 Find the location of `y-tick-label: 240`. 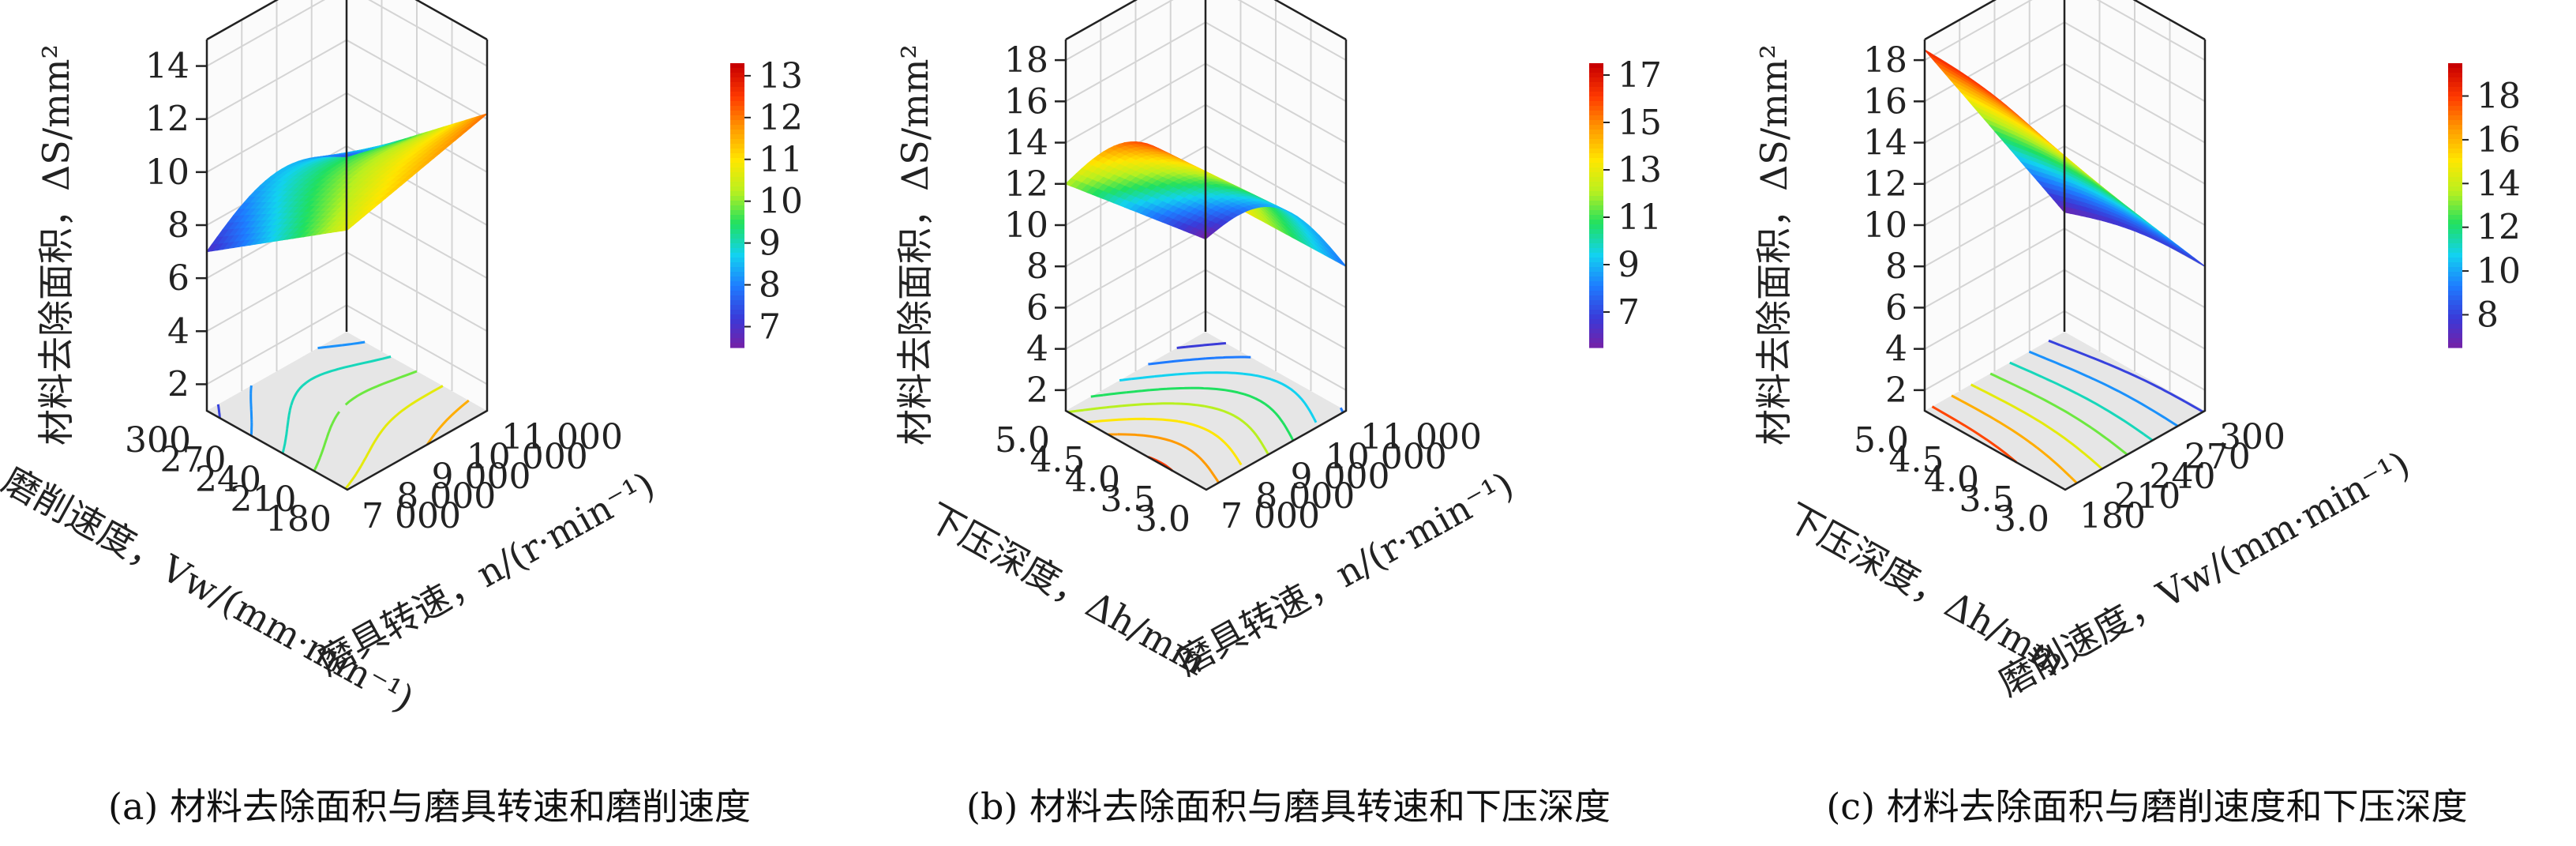

y-tick-label: 240 is located at coordinates (2183, 477).